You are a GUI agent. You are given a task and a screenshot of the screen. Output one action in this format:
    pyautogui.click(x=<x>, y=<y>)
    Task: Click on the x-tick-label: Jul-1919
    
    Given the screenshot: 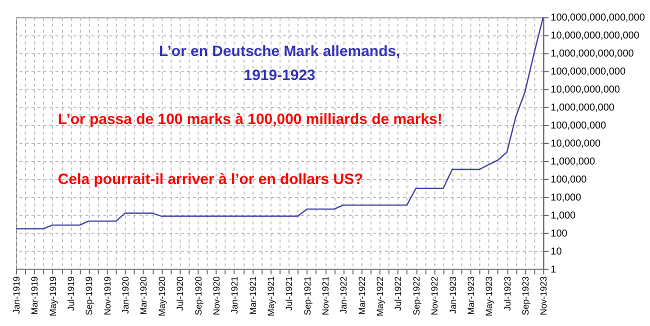 What is the action you would take?
    pyautogui.click(x=71, y=293)
    